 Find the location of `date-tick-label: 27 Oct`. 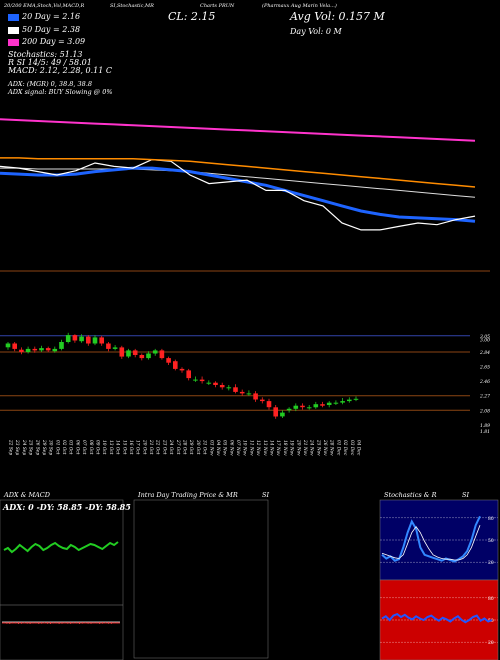

date-tick-label: 27 Oct is located at coordinates (177, 447).